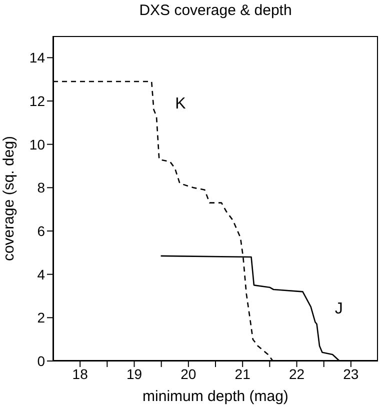 The width and height of the screenshot is (382, 407). Describe the element at coordinates (37, 144) in the screenshot. I see `y-tick-label: 10` at that location.